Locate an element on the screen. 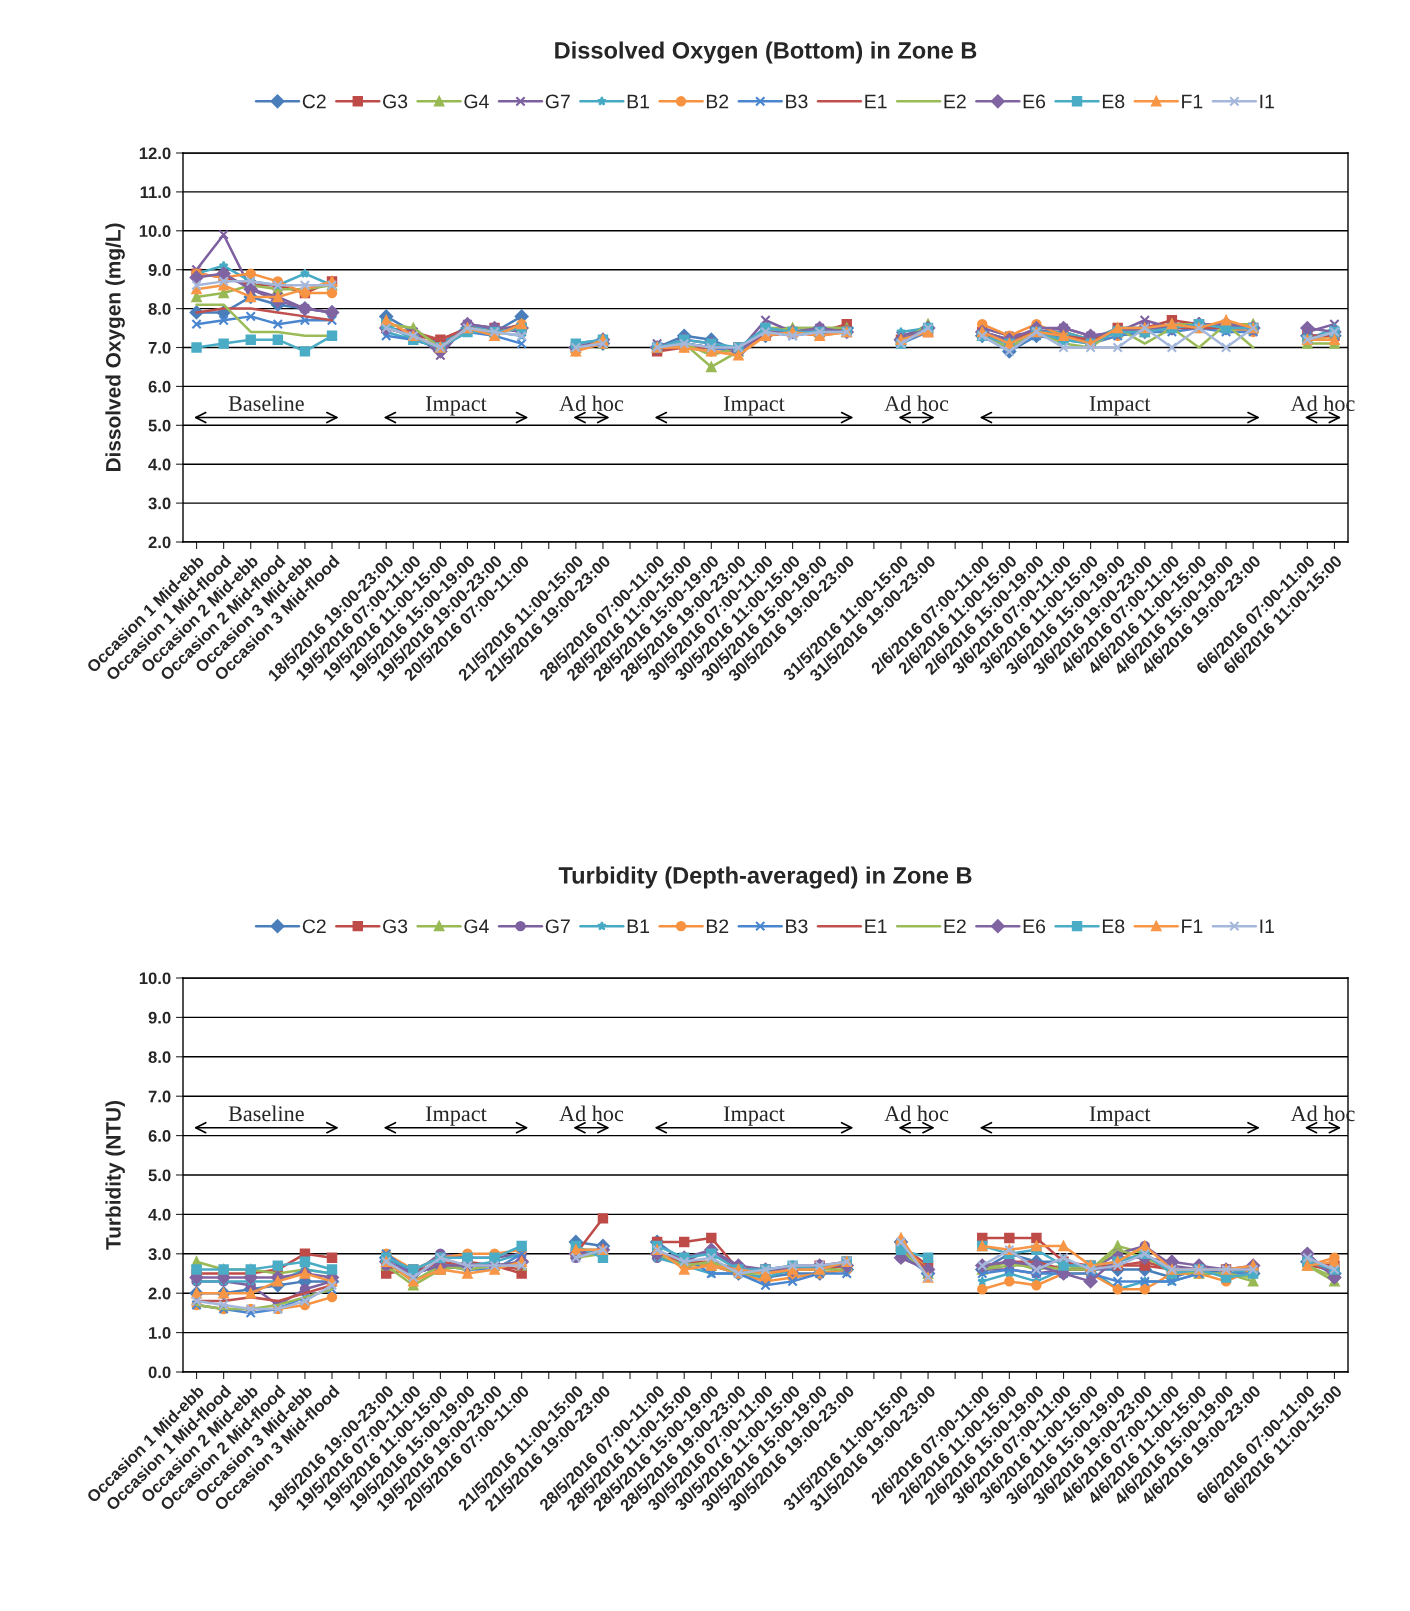 The height and width of the screenshot is (1611, 1410). chart-title: Turbidity (Depth-averaged) in Zone B is located at coordinates (765, 877).